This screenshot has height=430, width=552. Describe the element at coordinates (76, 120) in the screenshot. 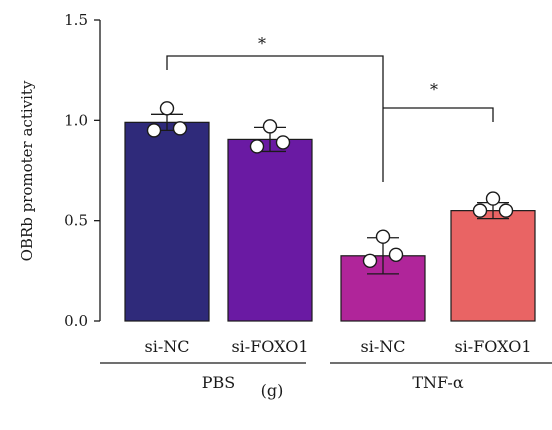

I see `y-tick-label: 1.0` at that location.